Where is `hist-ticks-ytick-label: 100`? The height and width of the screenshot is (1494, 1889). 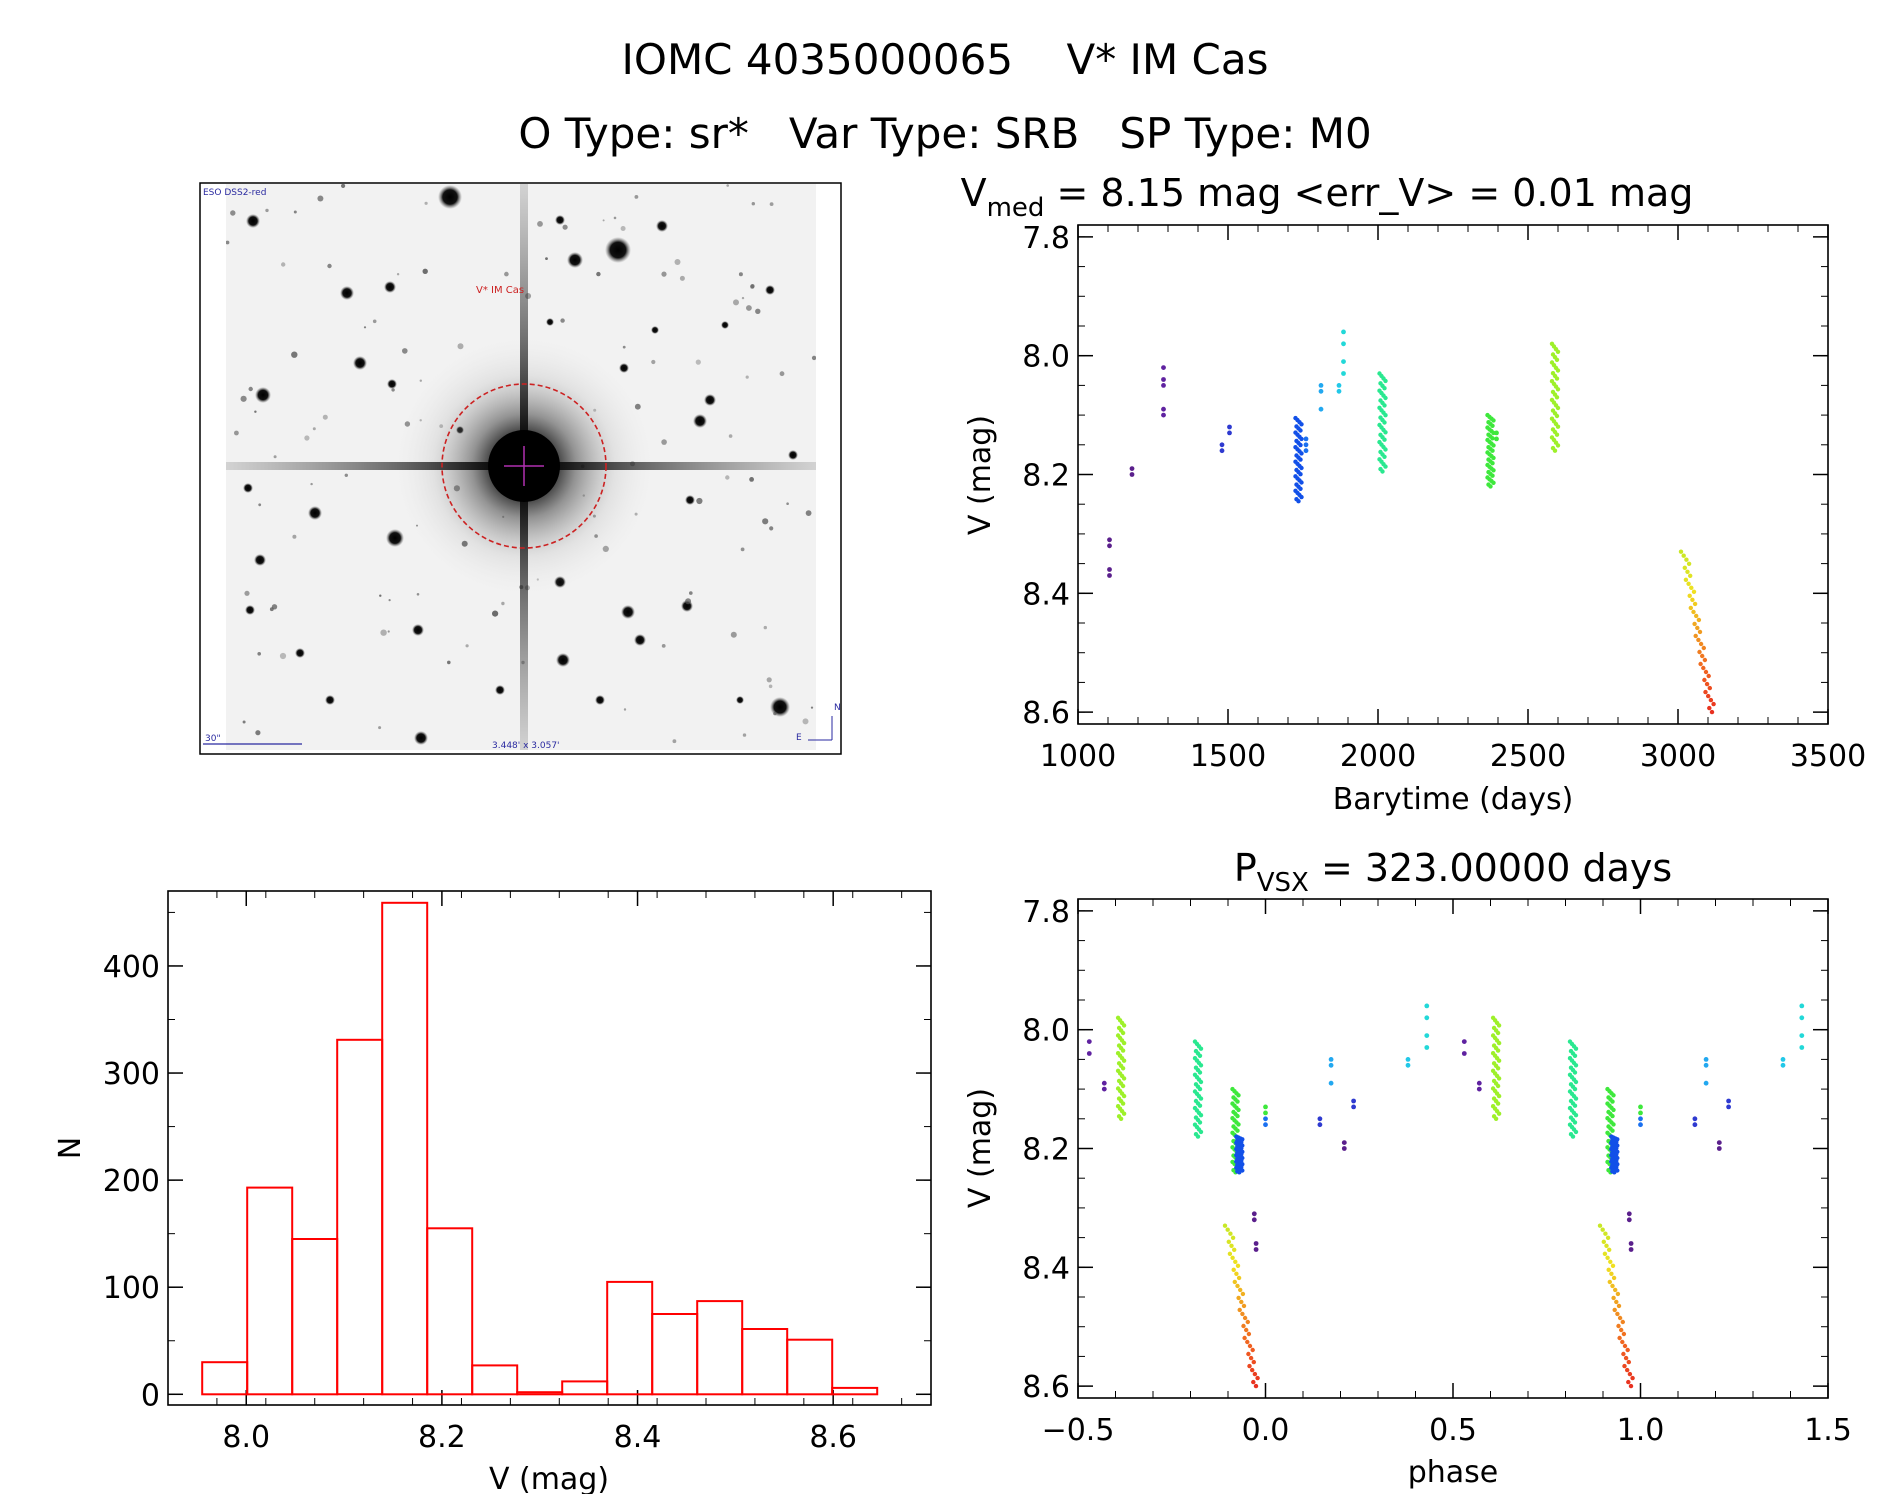
hist-ticks-ytick-label: 100 is located at coordinates (131, 1288).